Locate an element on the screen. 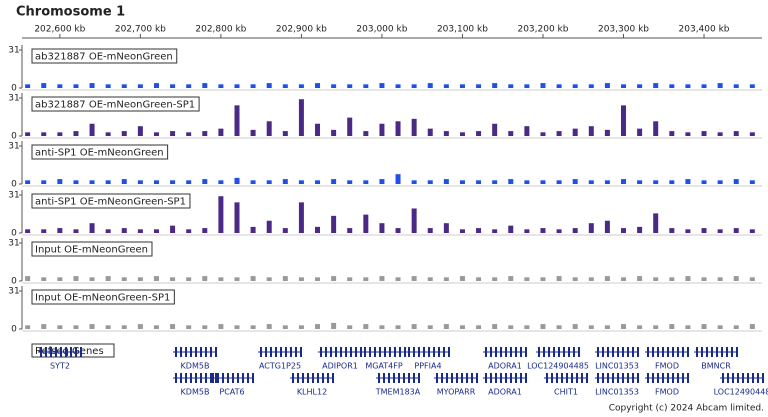 The image size is (768, 417). gene-label: ADORA1 is located at coordinates (505, 366).